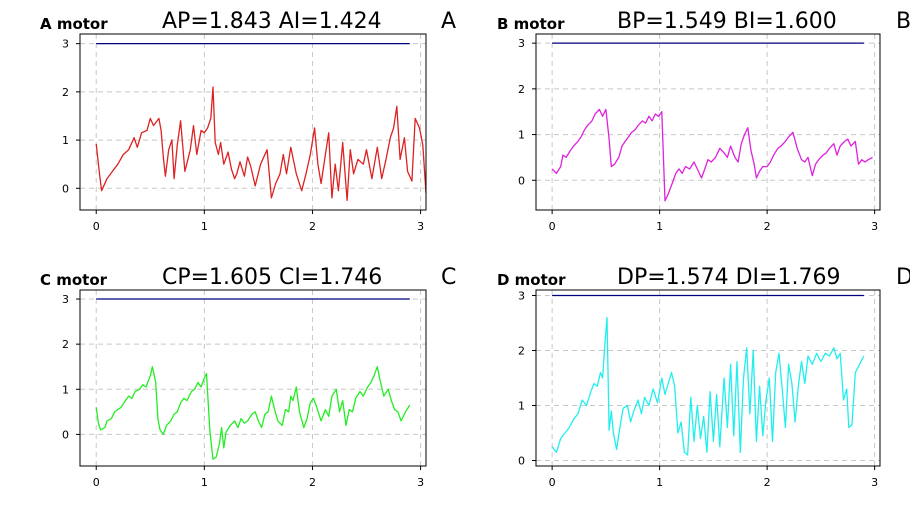 The width and height of the screenshot is (910, 512). Describe the element at coordinates (448, 21) in the screenshot. I see `chart-tag: A` at that location.